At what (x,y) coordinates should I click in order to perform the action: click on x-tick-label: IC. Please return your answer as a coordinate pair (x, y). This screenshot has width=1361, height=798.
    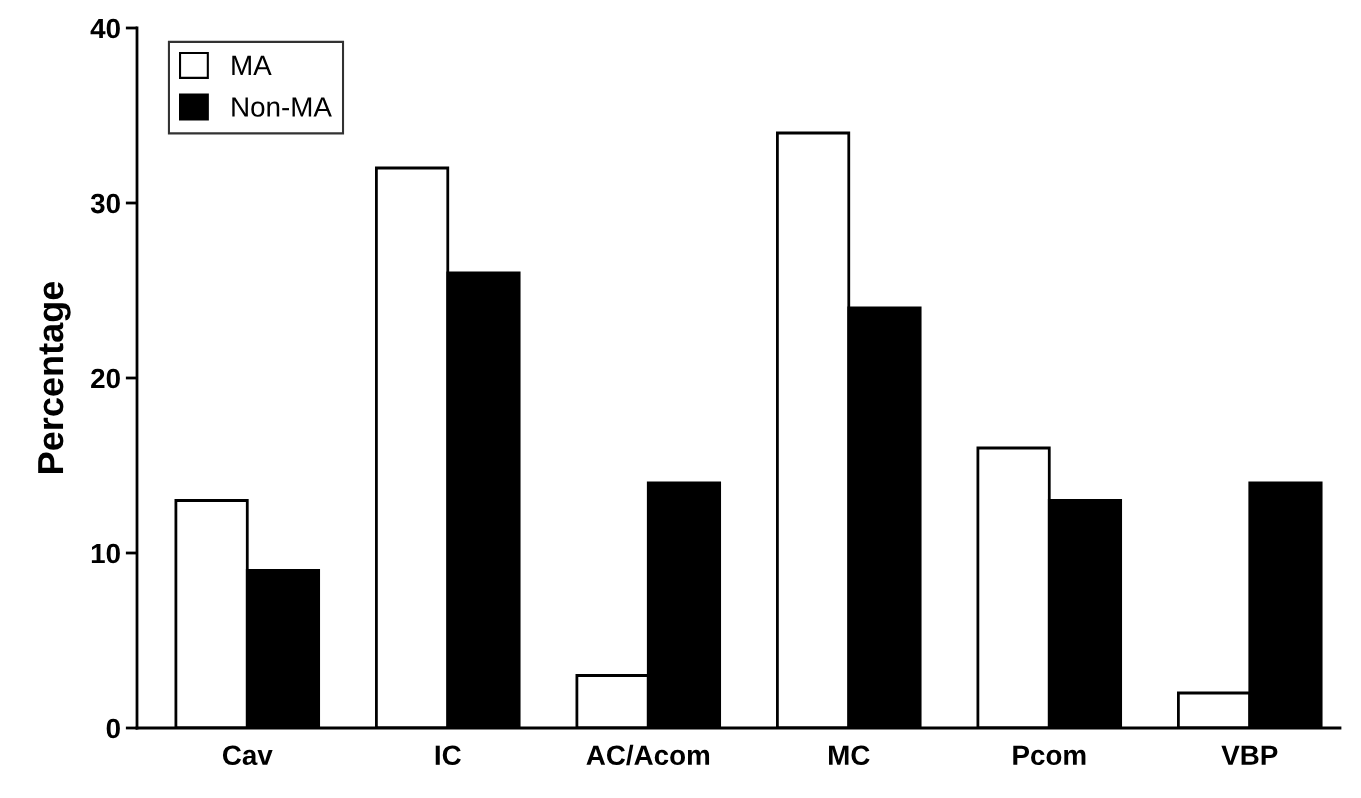
    Looking at the image, I should click on (448, 755).